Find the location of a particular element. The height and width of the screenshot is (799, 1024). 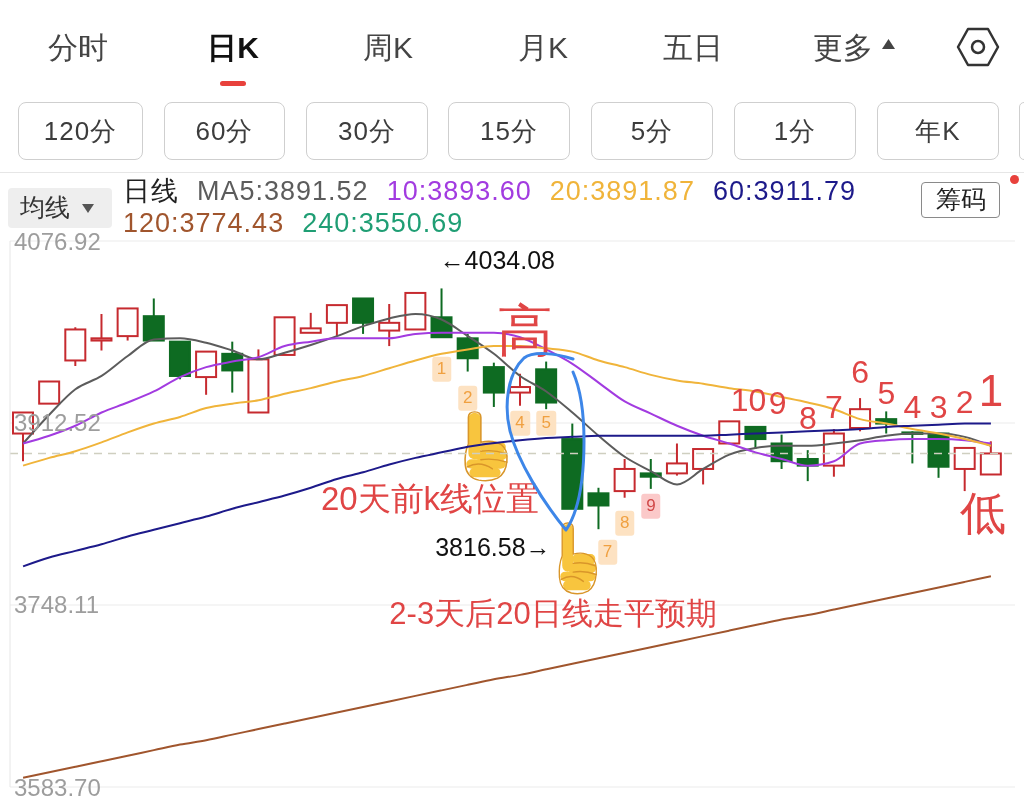

tag: 5 is located at coordinates (546, 423).